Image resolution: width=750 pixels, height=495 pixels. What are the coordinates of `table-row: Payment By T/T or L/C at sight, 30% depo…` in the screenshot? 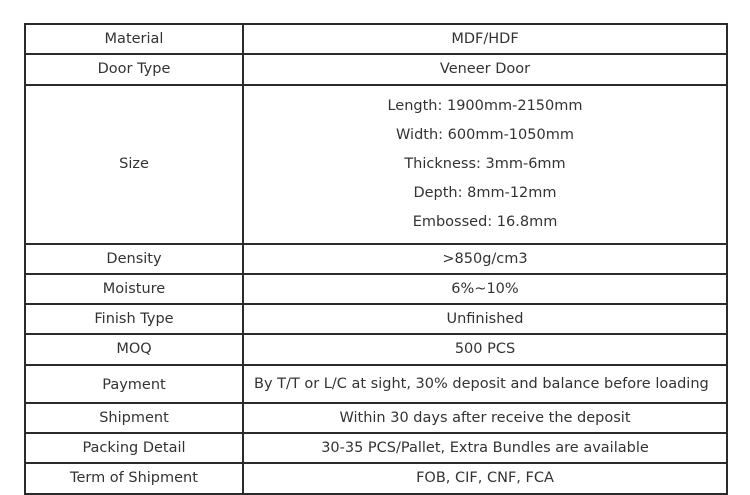 It's located at (376, 383).